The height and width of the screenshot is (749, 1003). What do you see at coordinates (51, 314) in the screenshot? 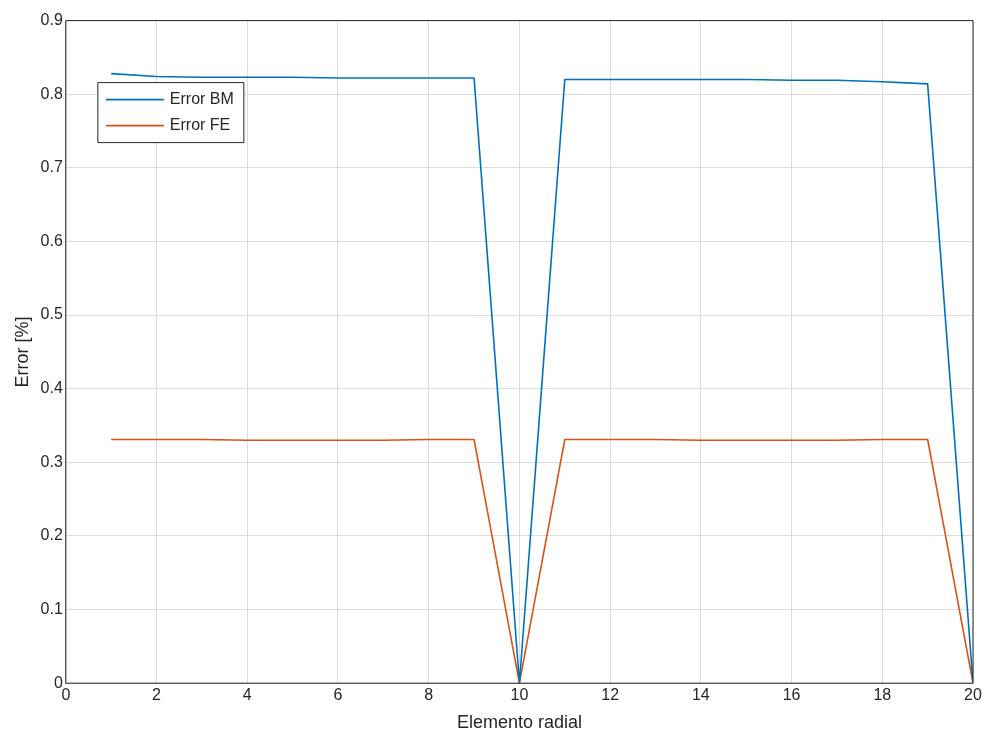
I see `y-tick-label: 0.5` at bounding box center [51, 314].